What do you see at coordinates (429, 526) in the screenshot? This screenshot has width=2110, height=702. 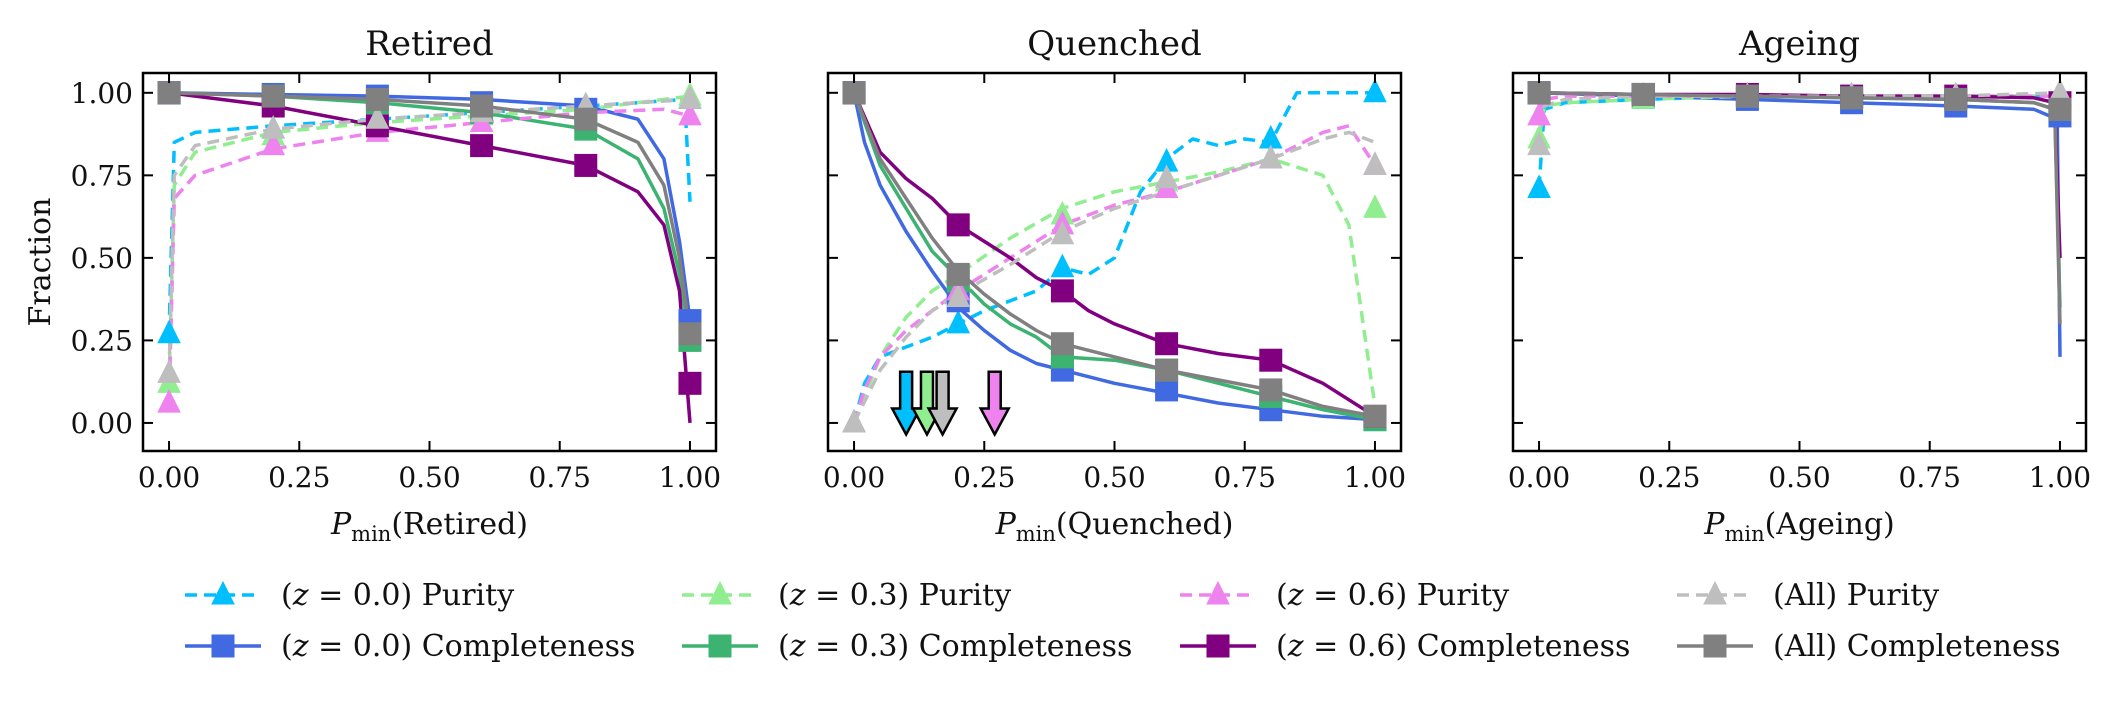 I see `x-axis-label: Pmin(Retired)` at bounding box center [429, 526].